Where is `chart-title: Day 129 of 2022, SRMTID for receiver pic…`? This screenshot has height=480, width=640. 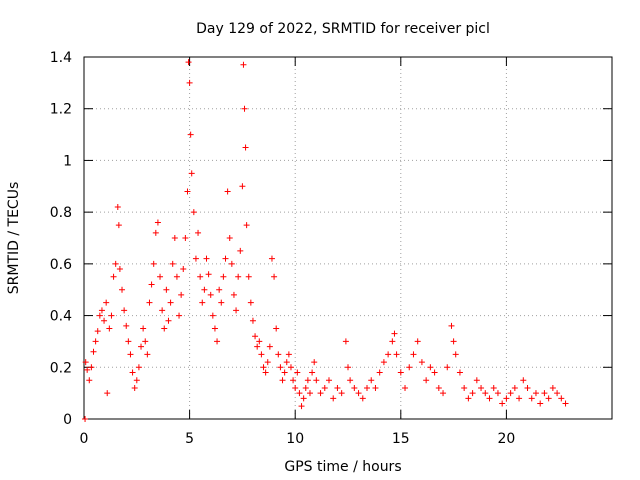
chart-title: Day 129 of 2022, SRMTID for receiver pic… is located at coordinates (343, 29).